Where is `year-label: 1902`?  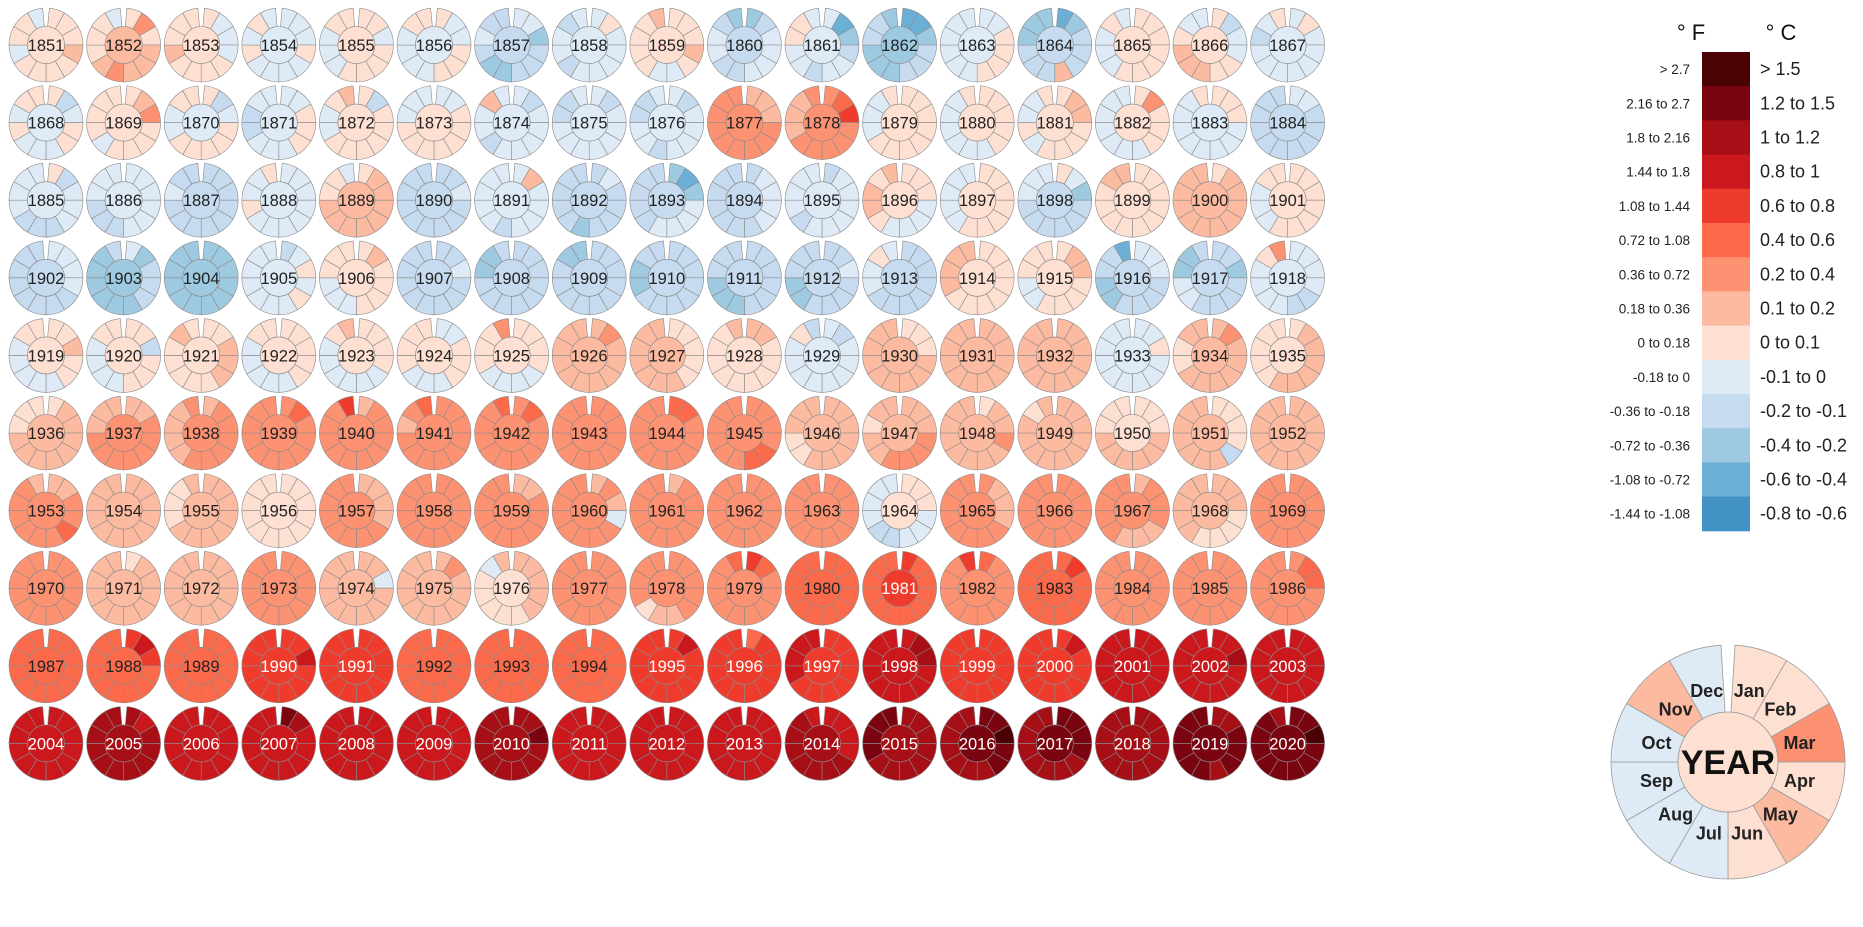 year-label: 1902 is located at coordinates (46, 279).